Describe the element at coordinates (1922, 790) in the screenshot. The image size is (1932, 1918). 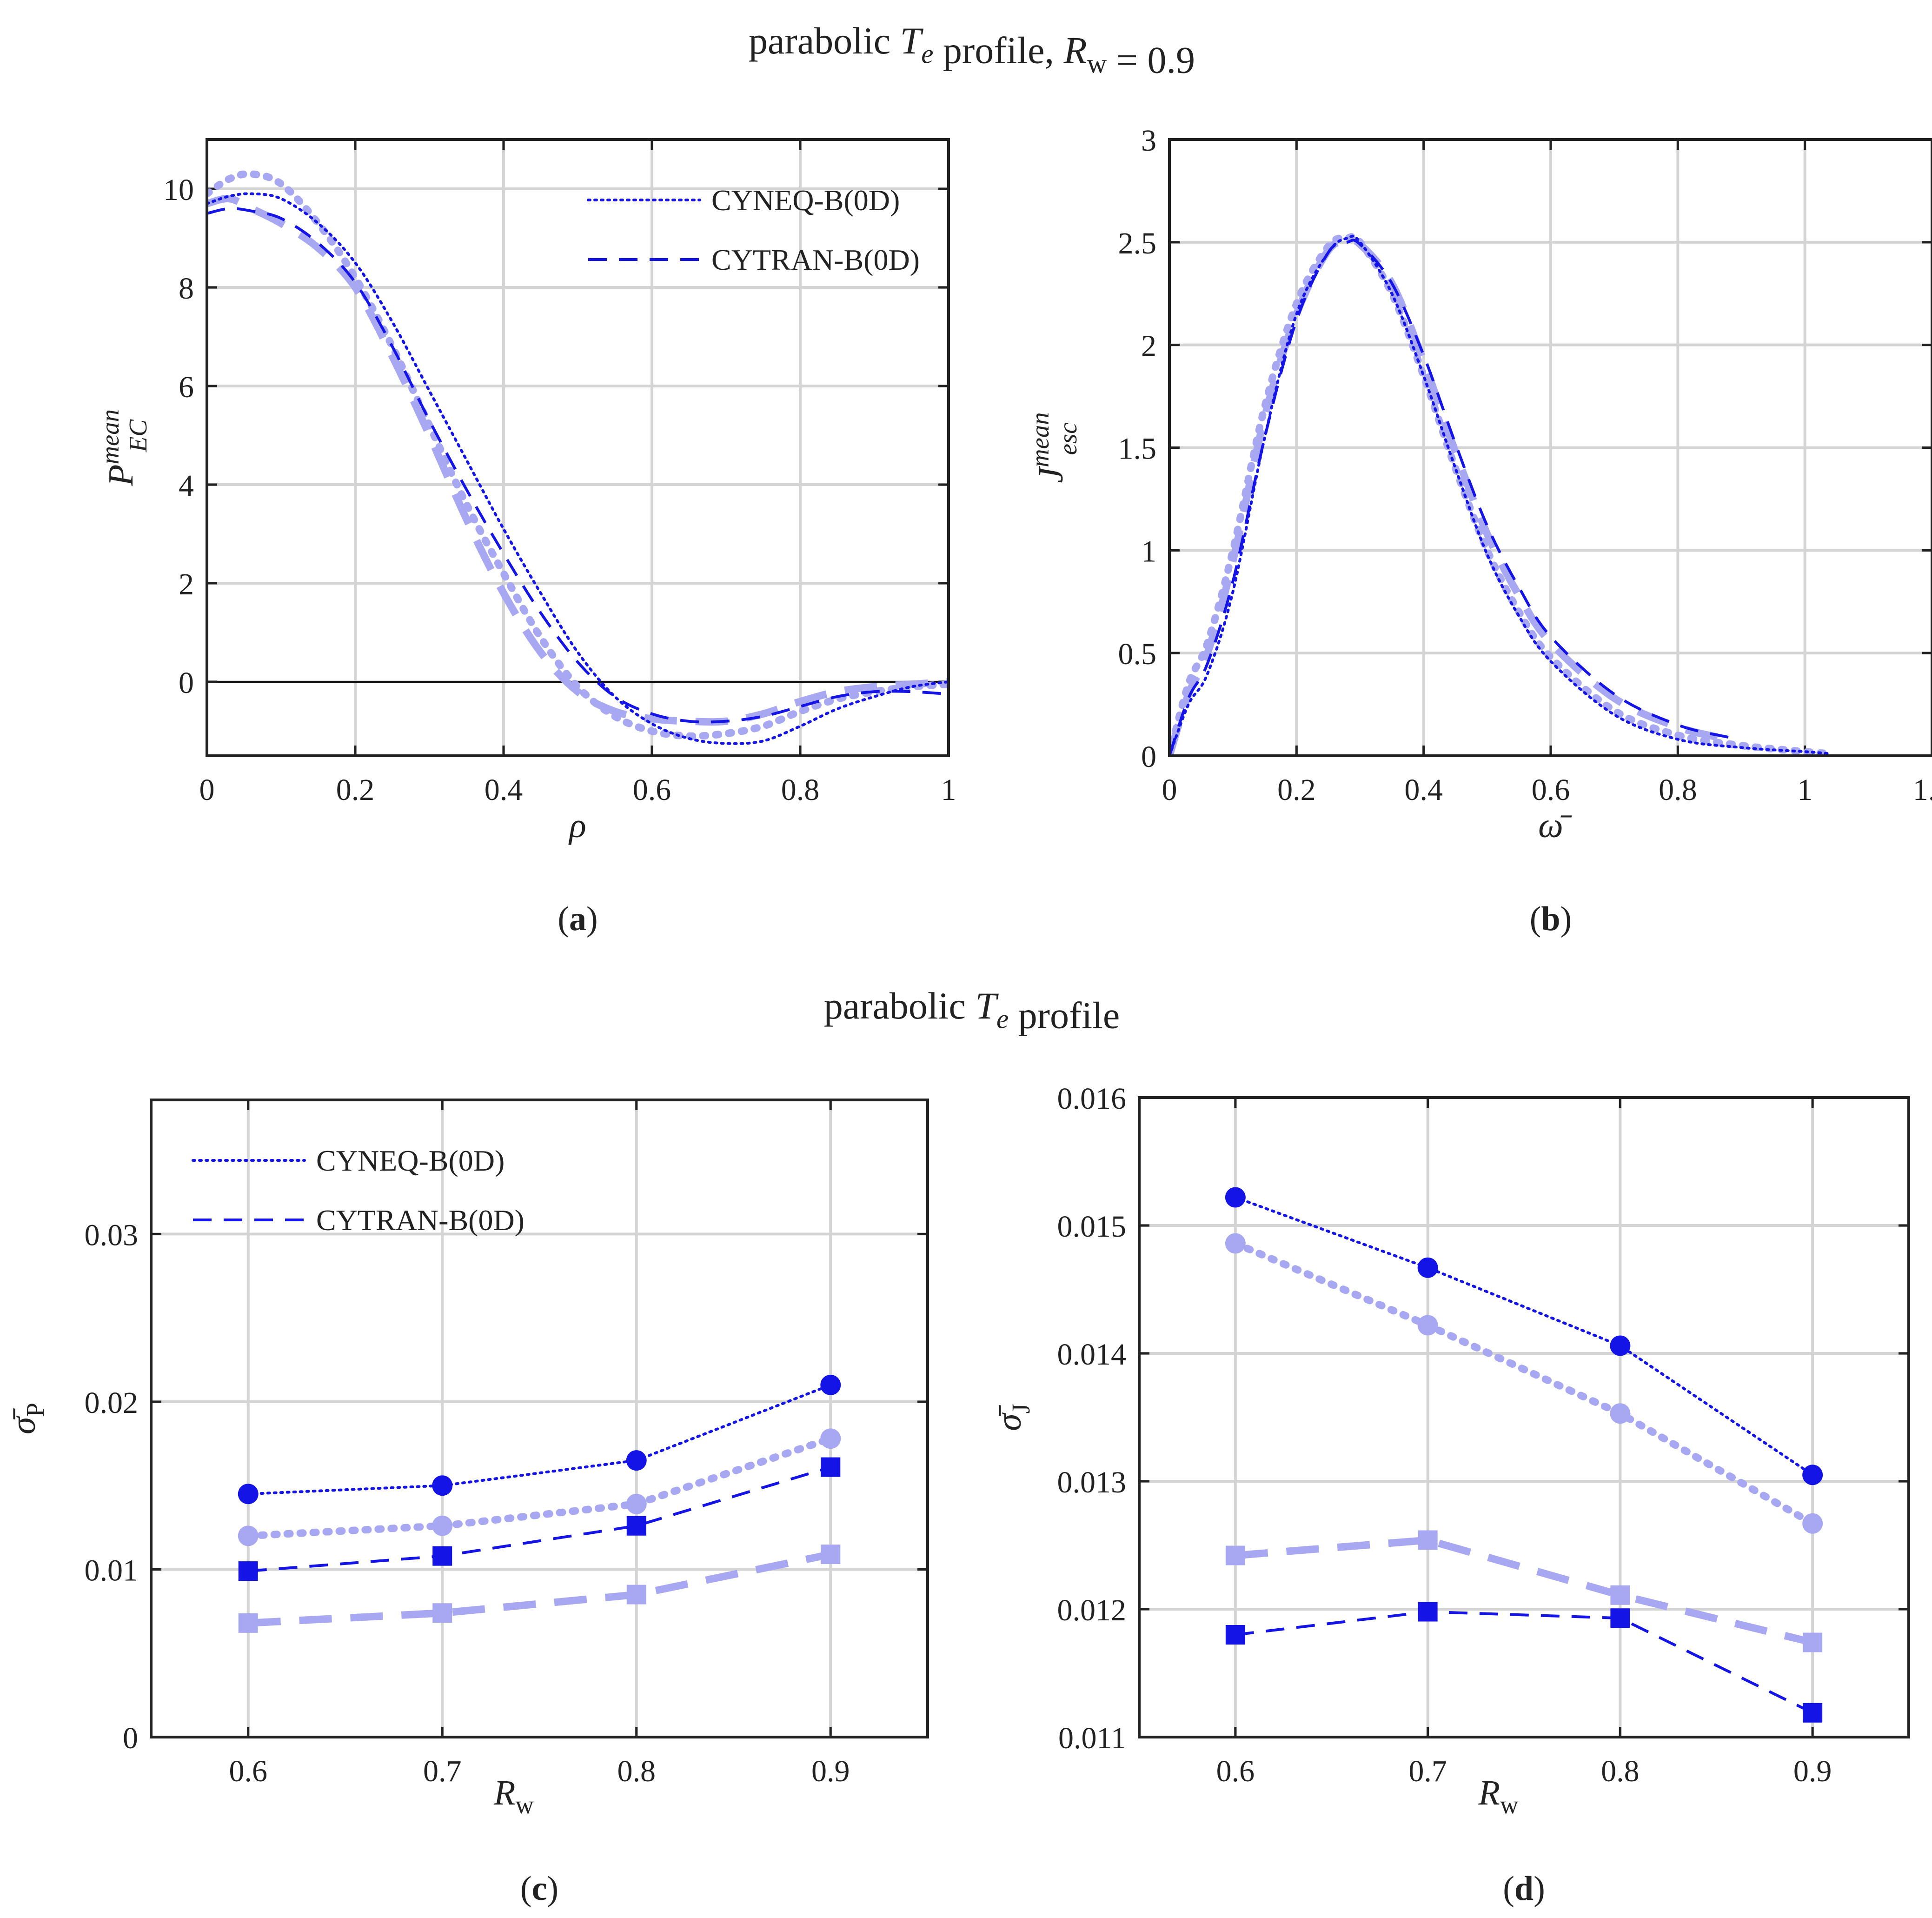
I see `x-tick-label: 1.2` at that location.